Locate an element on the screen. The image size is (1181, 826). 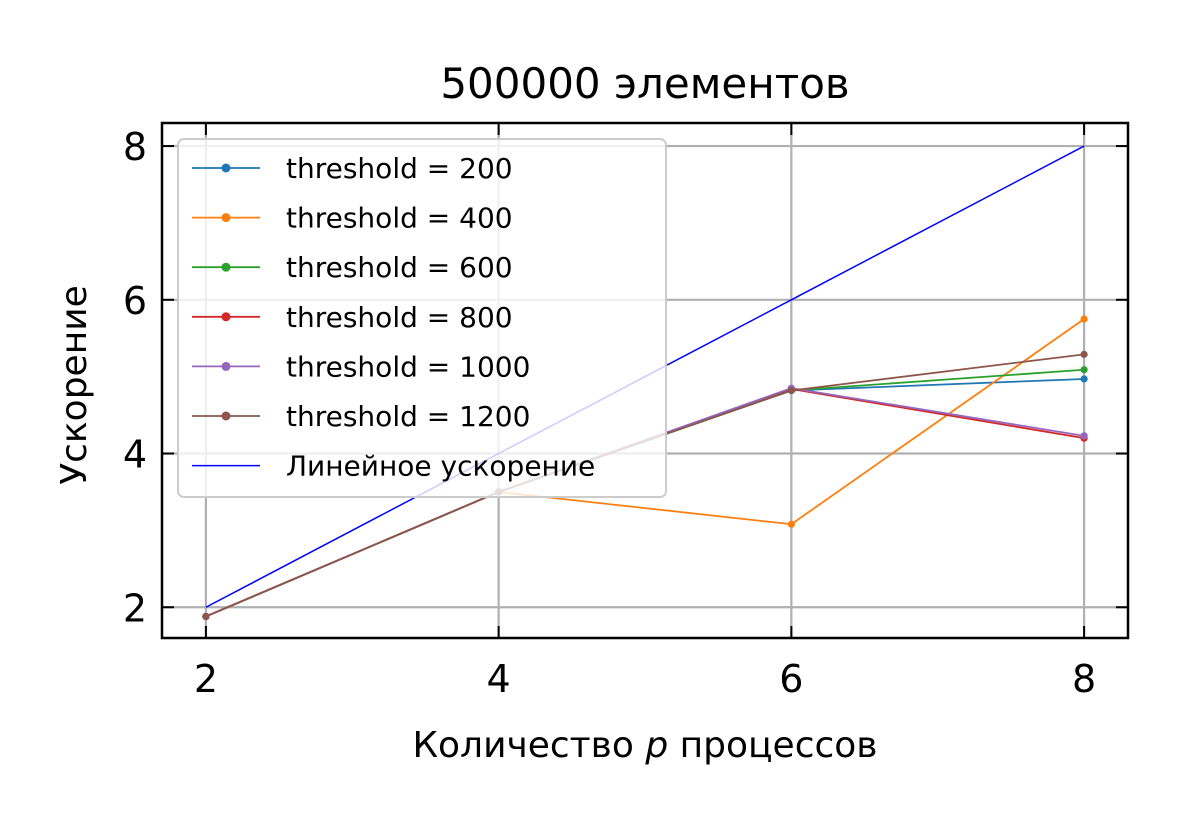
legend-entry-label: threshold = 800 is located at coordinates (399, 317).